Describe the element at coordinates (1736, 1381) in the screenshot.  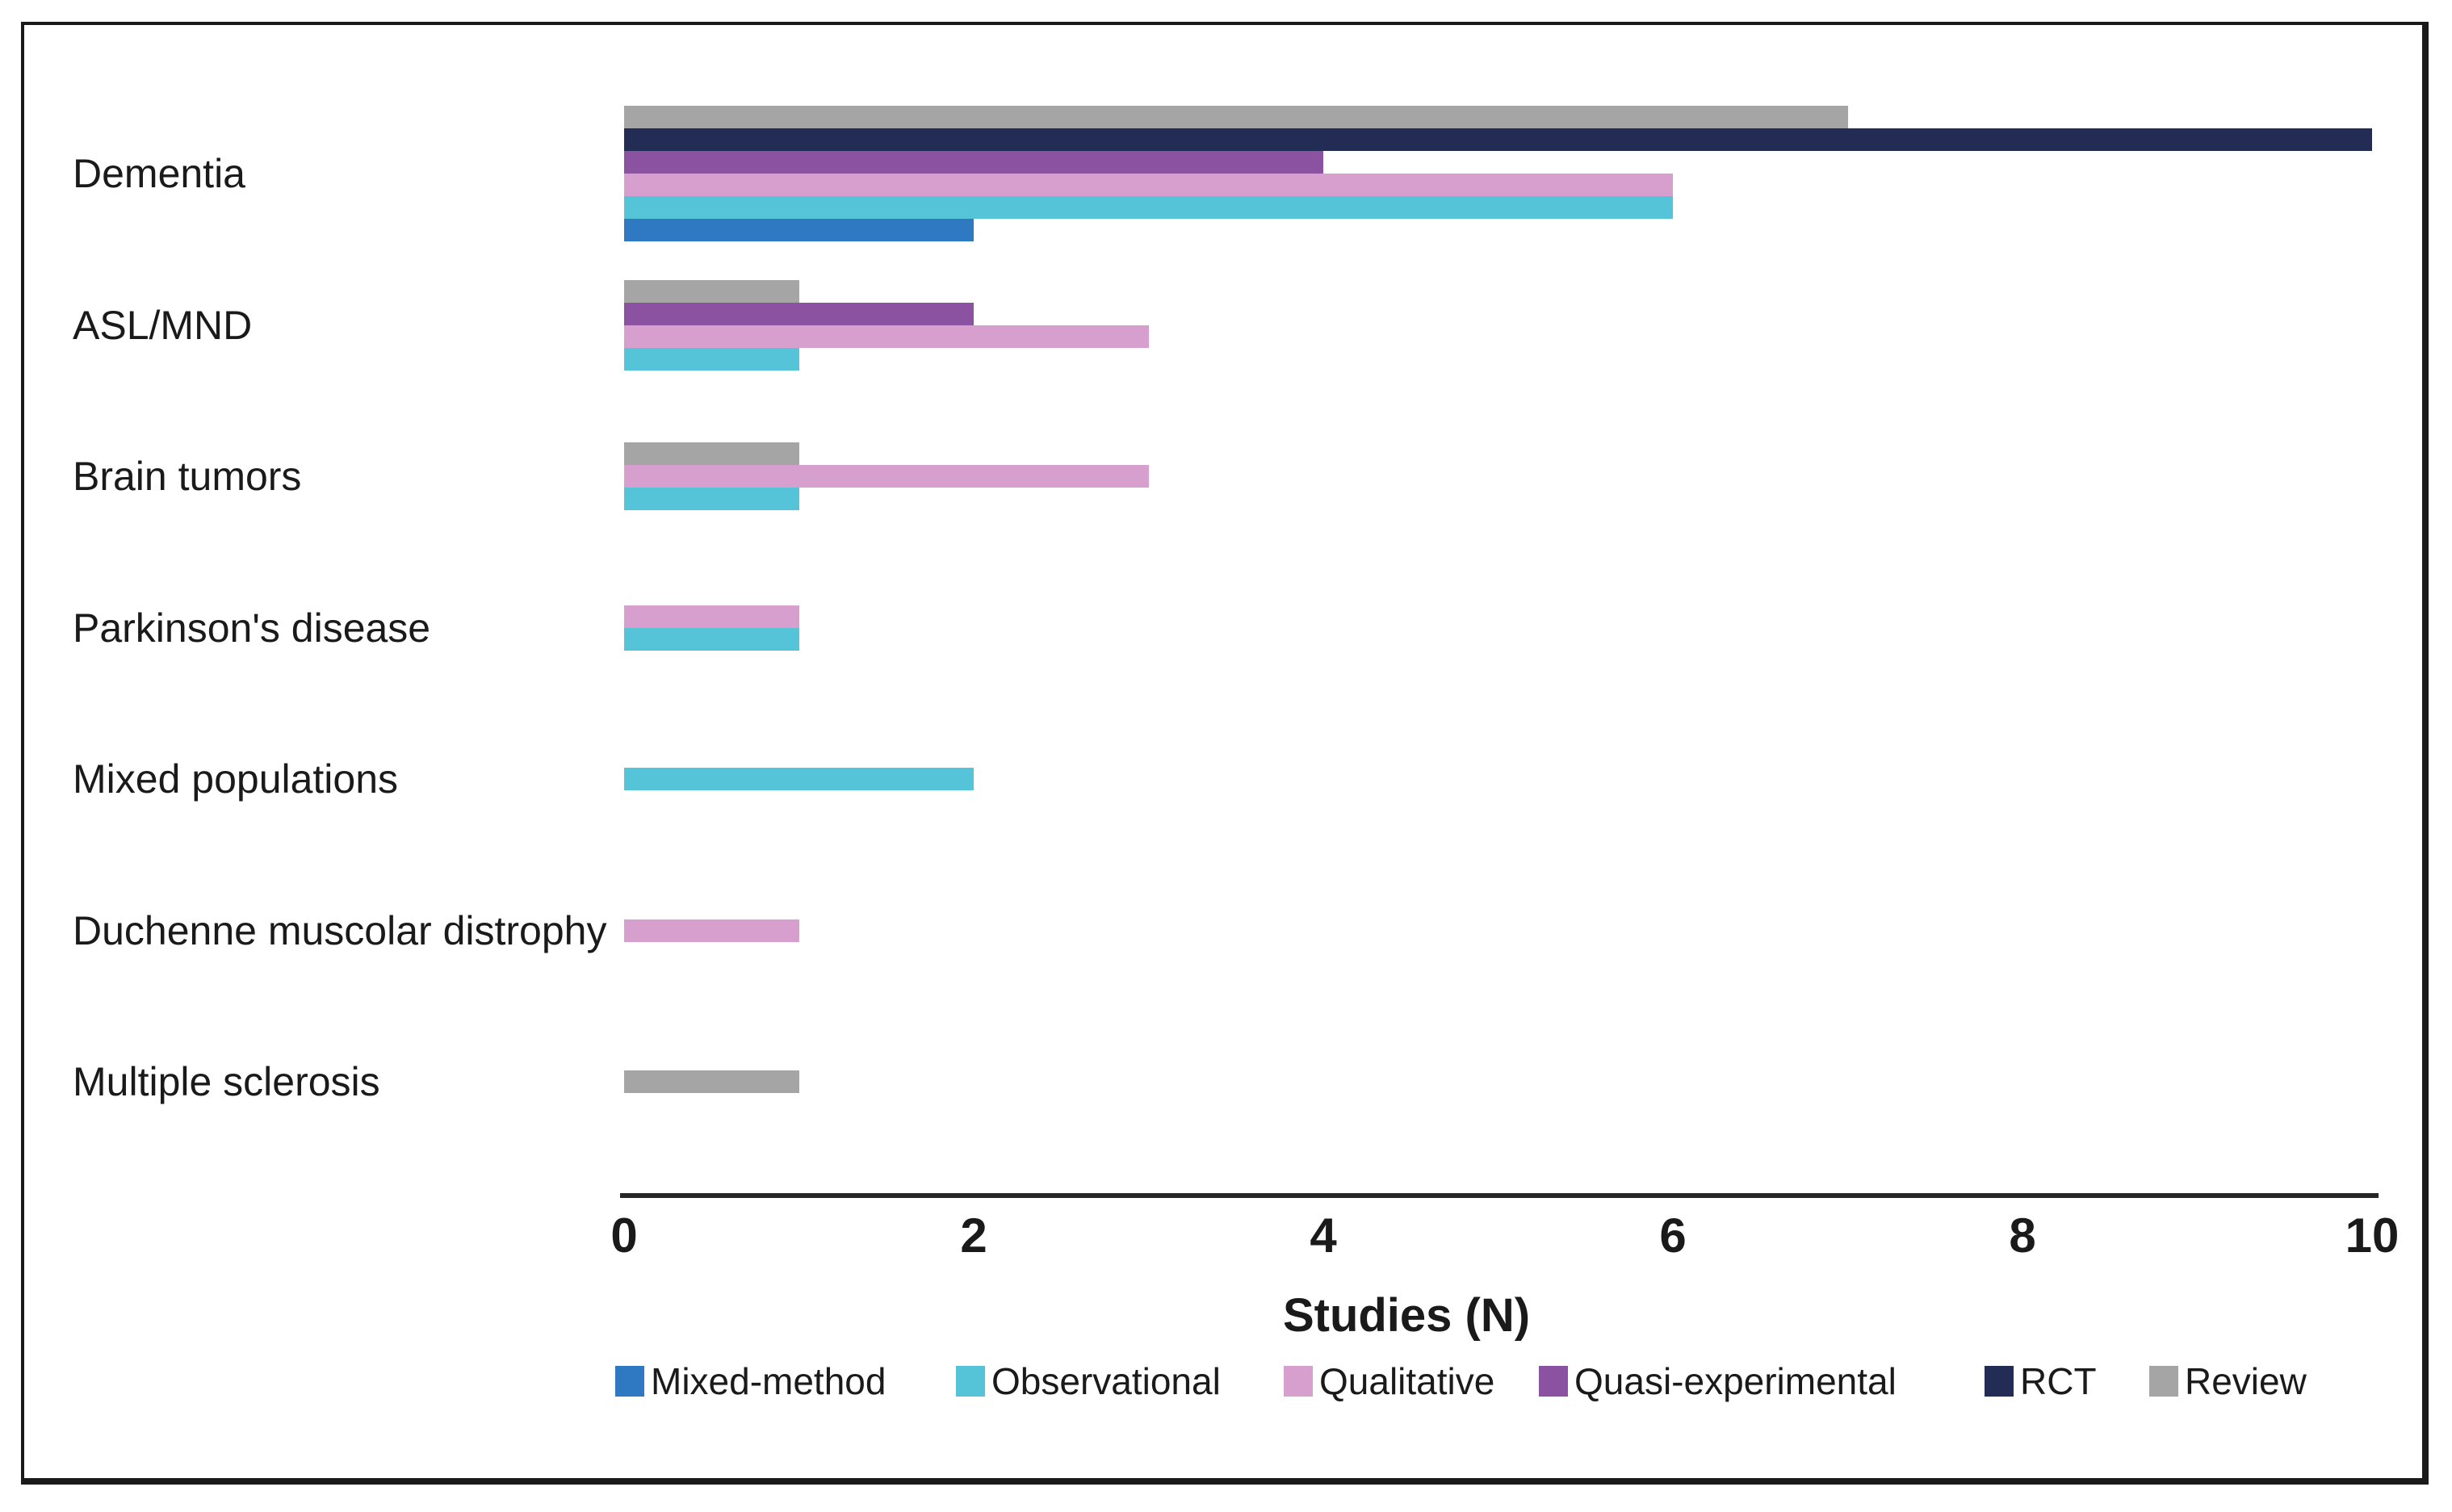
I see `legend-label-quasi-experimental: Quasi-experimental` at that location.